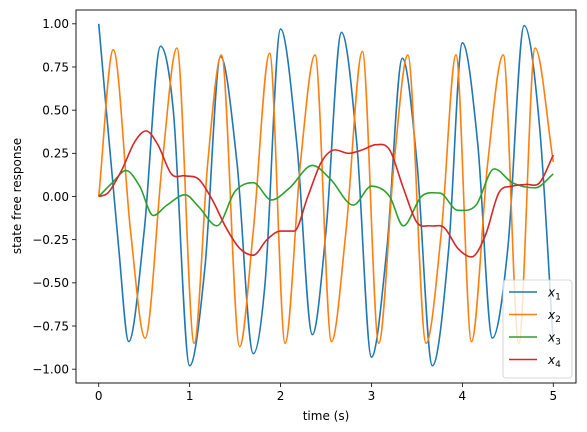 The width and height of the screenshot is (587, 432). Describe the element at coordinates (17, 196) in the screenshot. I see `y-axis-label: state free response` at that location.